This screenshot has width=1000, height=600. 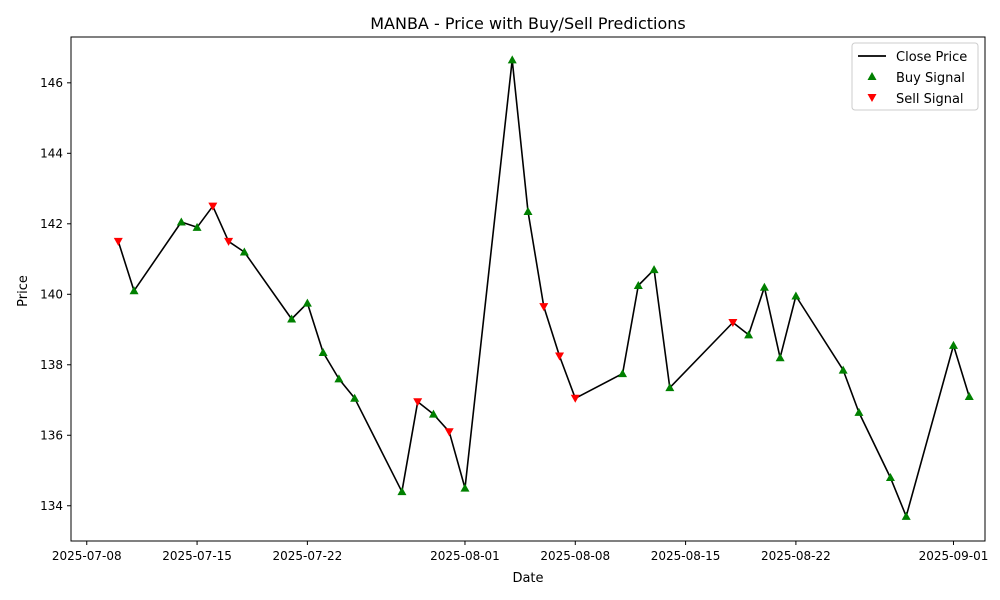 What do you see at coordinates (308, 556) in the screenshot?
I see `x-tick-label: 2025-07-22` at bounding box center [308, 556].